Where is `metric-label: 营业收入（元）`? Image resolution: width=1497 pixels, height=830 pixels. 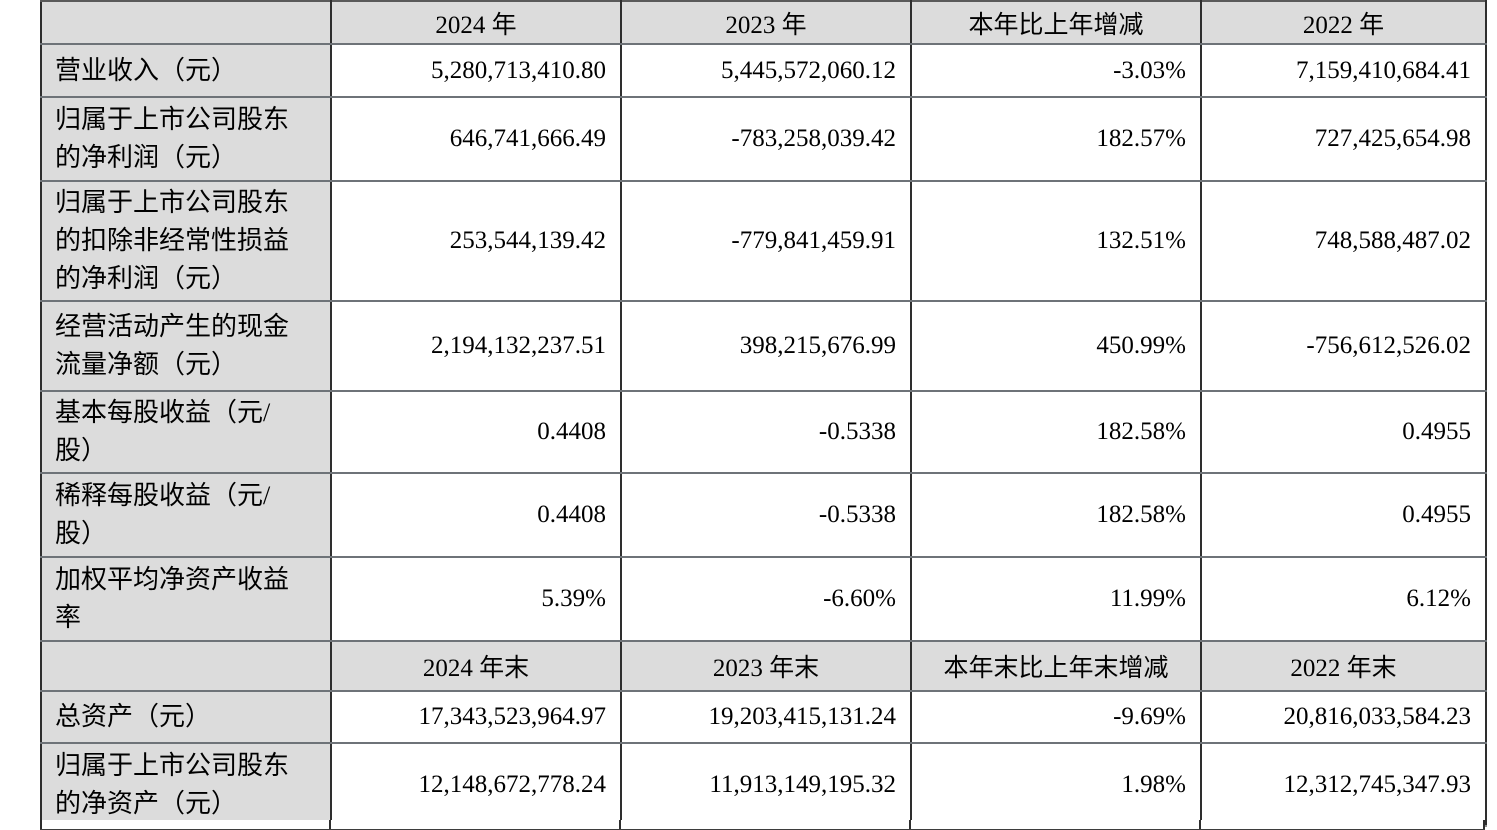
metric-label: 营业收入（元） is located at coordinates (186, 70).